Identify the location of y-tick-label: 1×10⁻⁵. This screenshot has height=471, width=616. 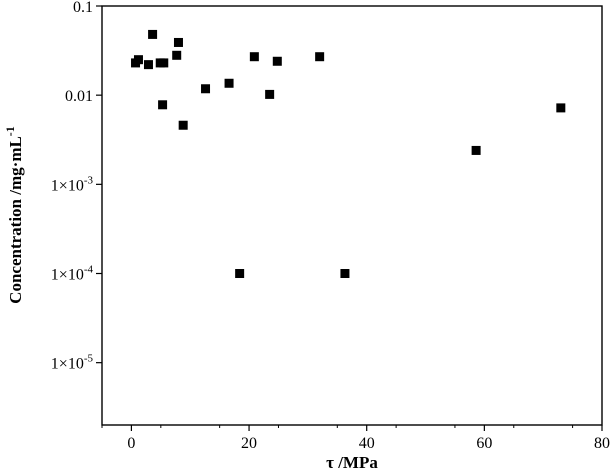
(72, 363).